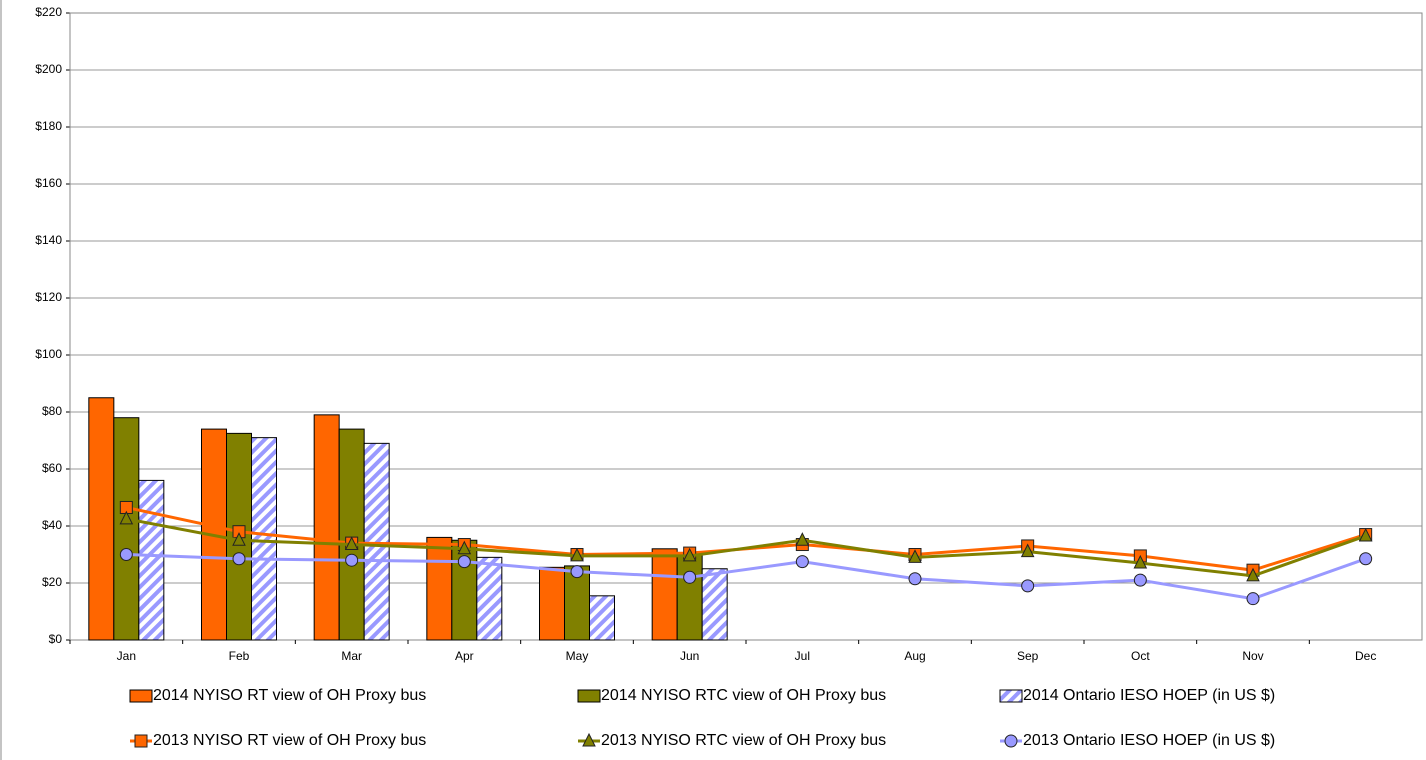  What do you see at coordinates (239, 656) in the screenshot?
I see `x-tick-label: Feb` at bounding box center [239, 656].